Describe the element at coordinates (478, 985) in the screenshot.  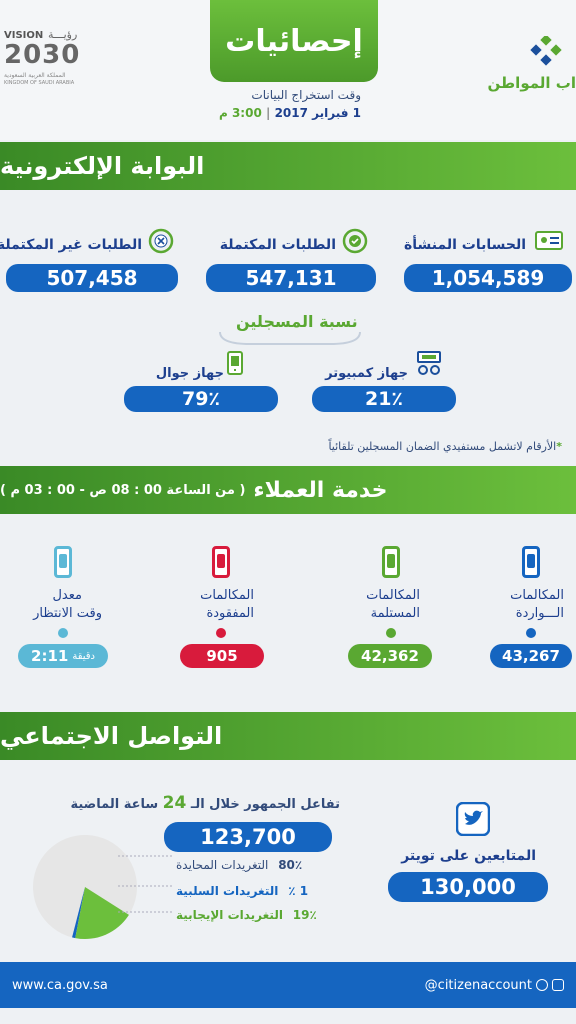
I see `handle-text: @citizenaccount` at that location.